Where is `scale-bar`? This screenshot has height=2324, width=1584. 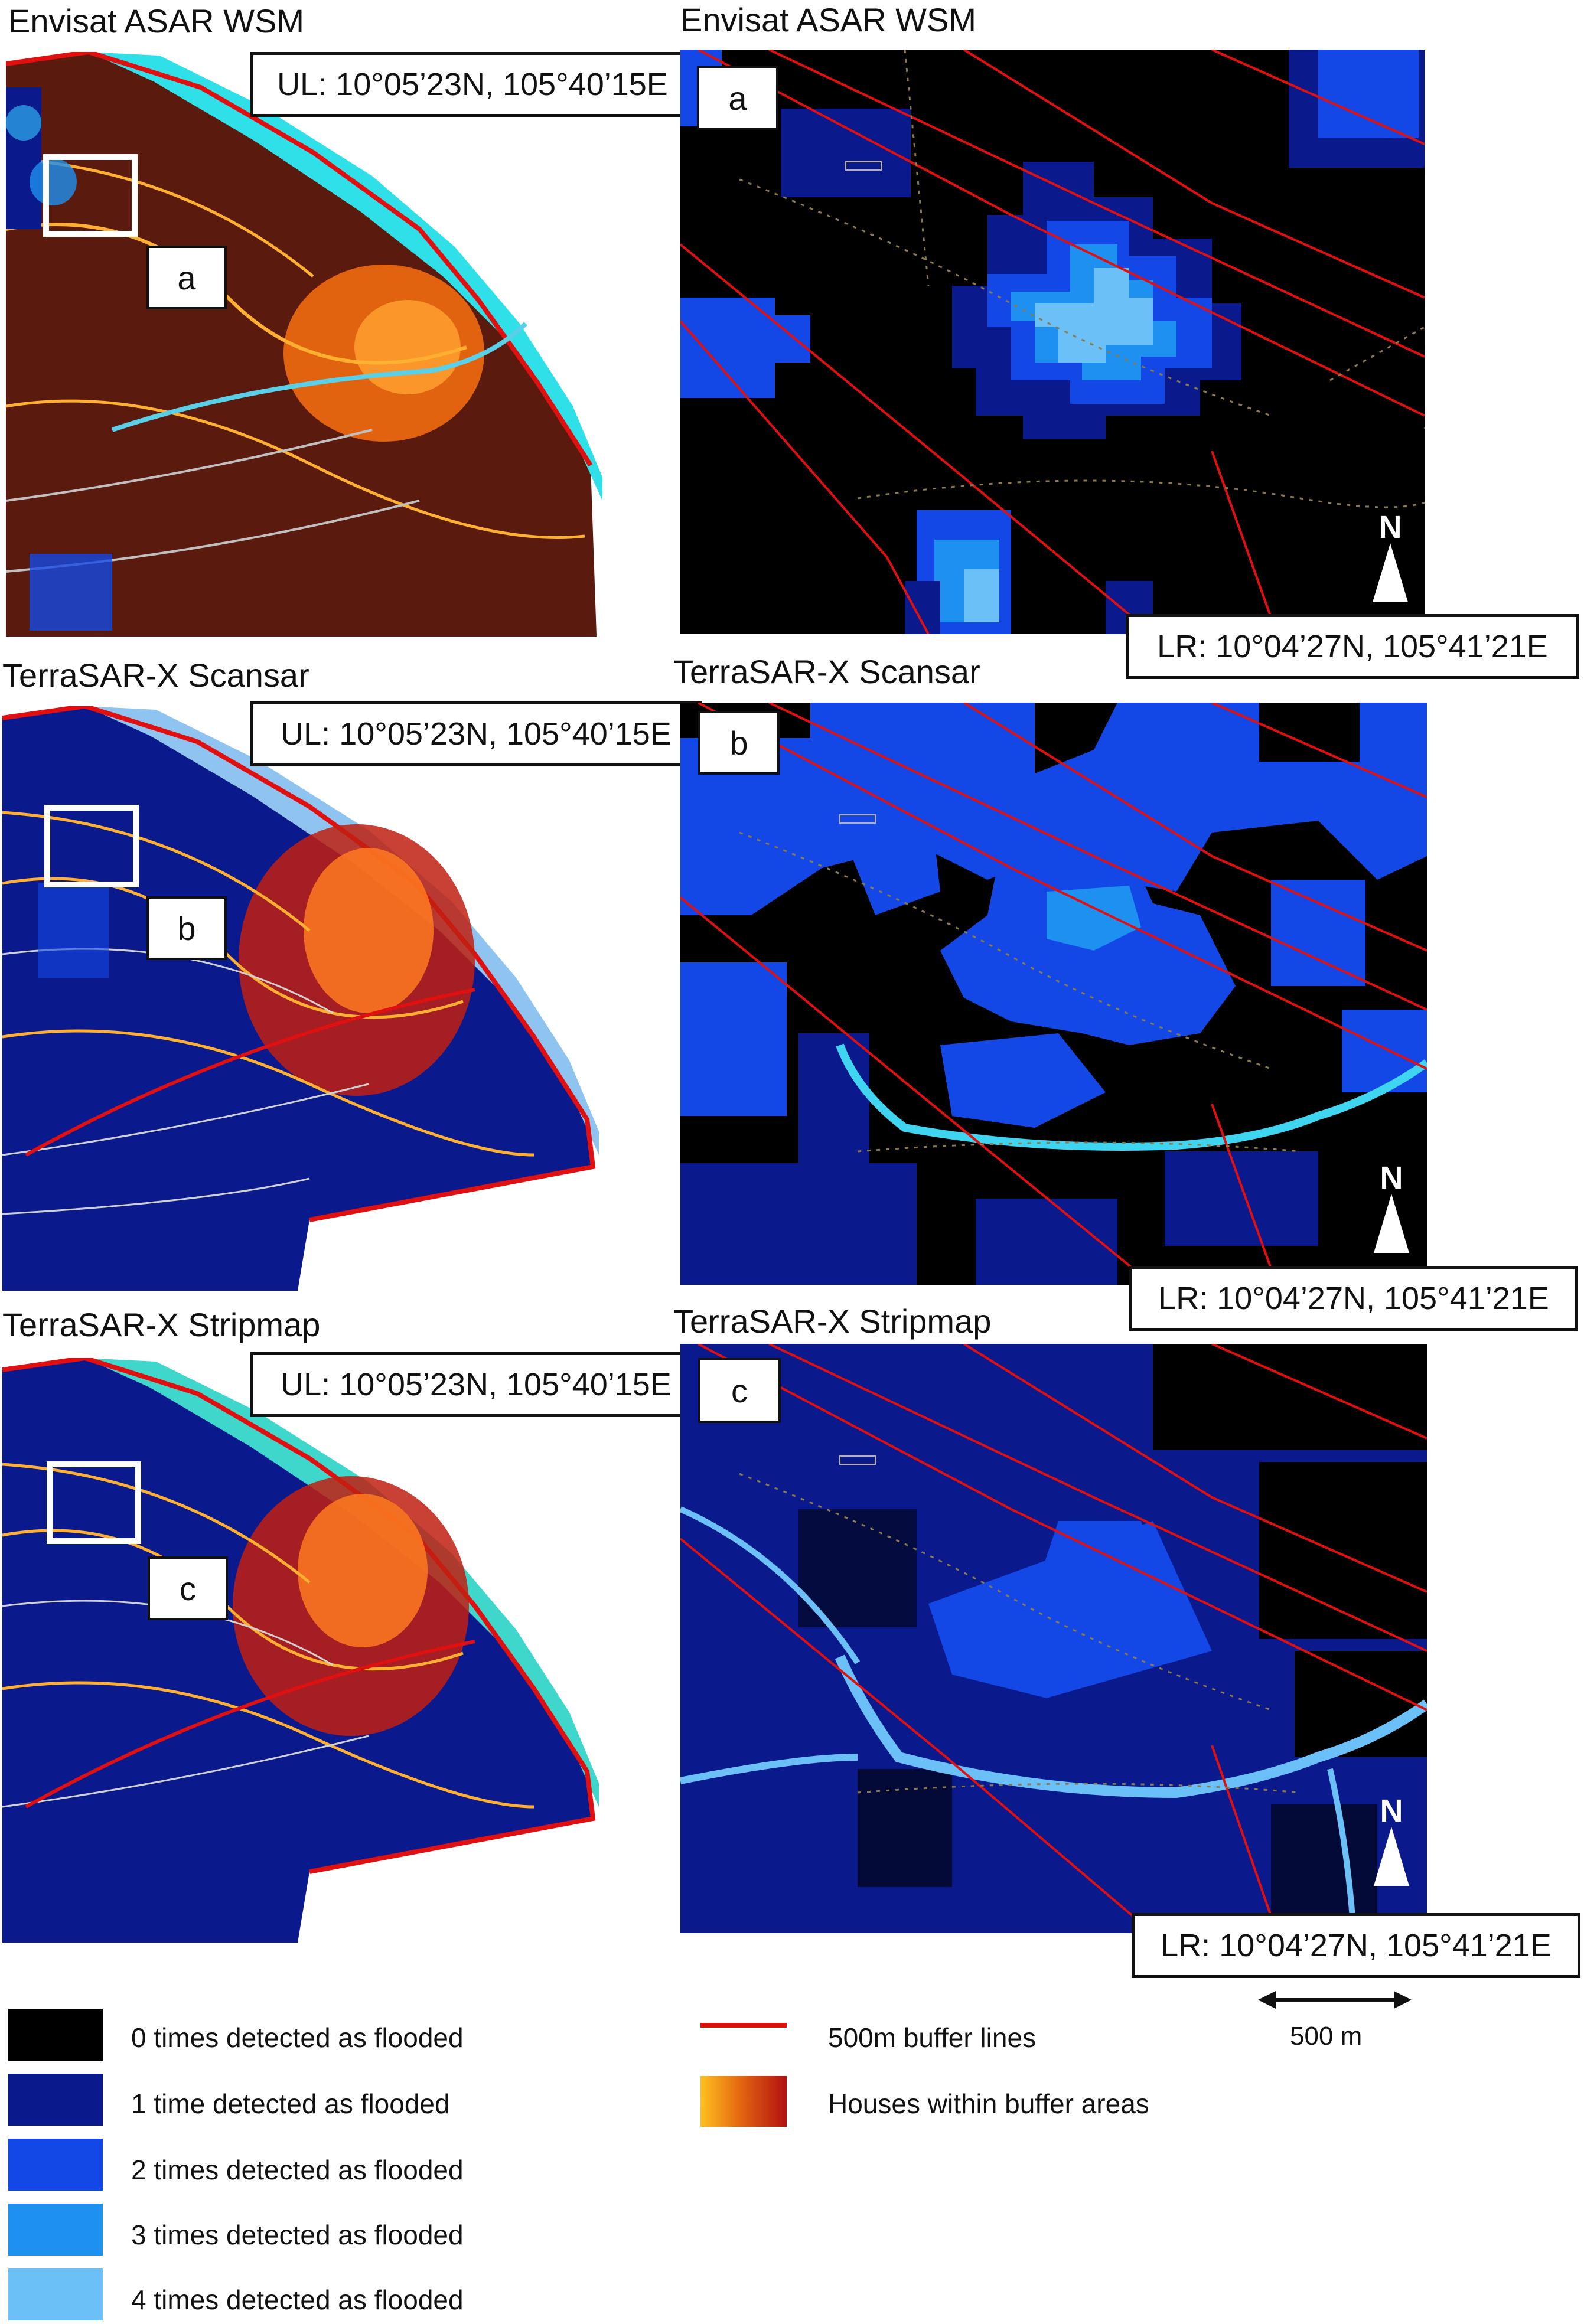 scale-bar is located at coordinates (1335, 2000).